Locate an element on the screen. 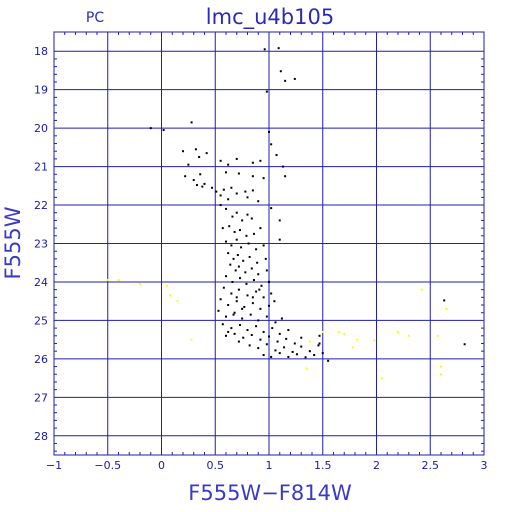 This screenshot has height=512, width=512. x-tick-label: 0.5 is located at coordinates (216, 465).